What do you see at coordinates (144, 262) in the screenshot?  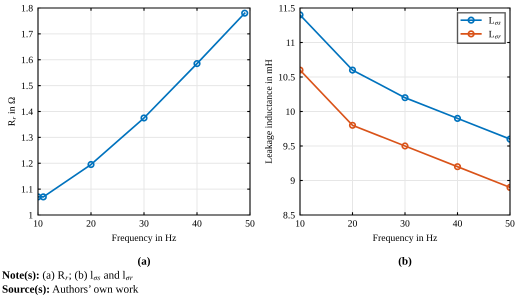 I see `text: (a)` at bounding box center [144, 262].